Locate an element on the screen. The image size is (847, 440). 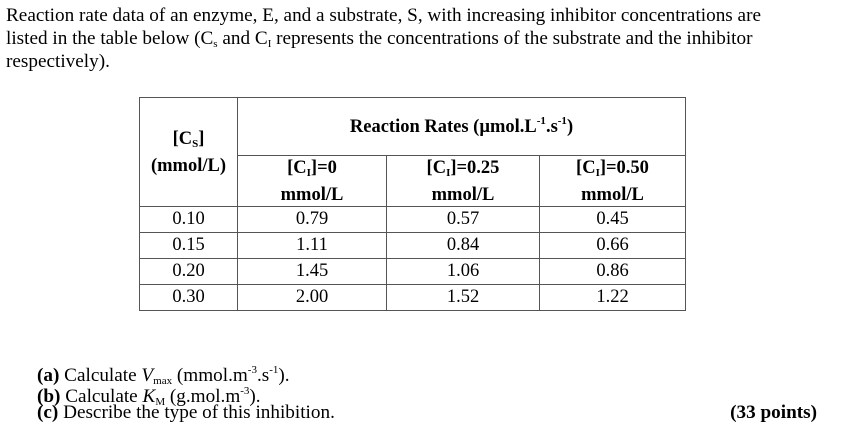
question-b-text: Calculate is located at coordinates (104, 396).